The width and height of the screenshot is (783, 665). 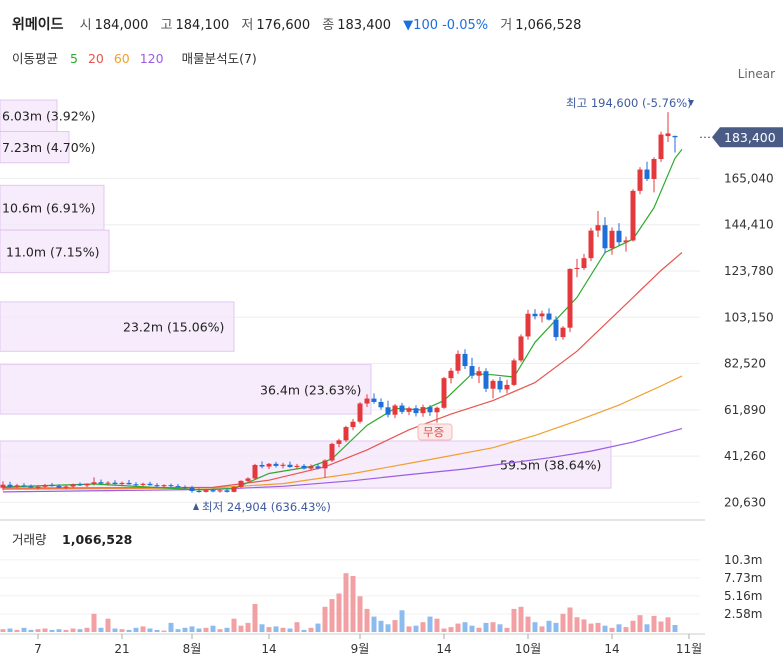 I want to click on price-tick-label: 144,410, so click(x=749, y=225).